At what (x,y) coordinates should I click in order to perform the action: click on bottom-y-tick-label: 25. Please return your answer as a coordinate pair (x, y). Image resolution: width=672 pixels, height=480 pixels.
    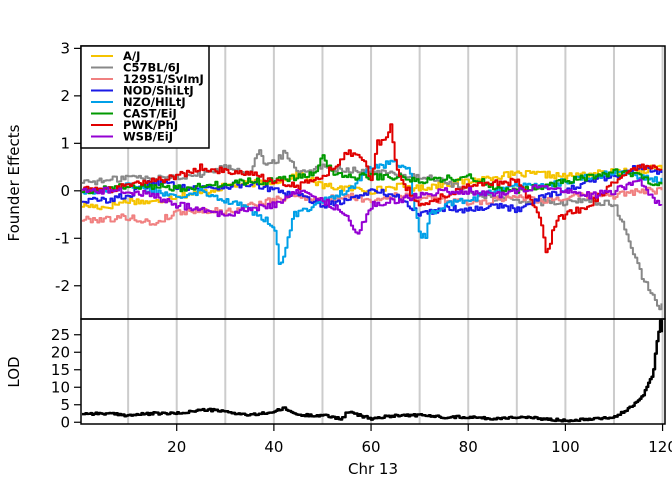
    Looking at the image, I should click on (60, 335).